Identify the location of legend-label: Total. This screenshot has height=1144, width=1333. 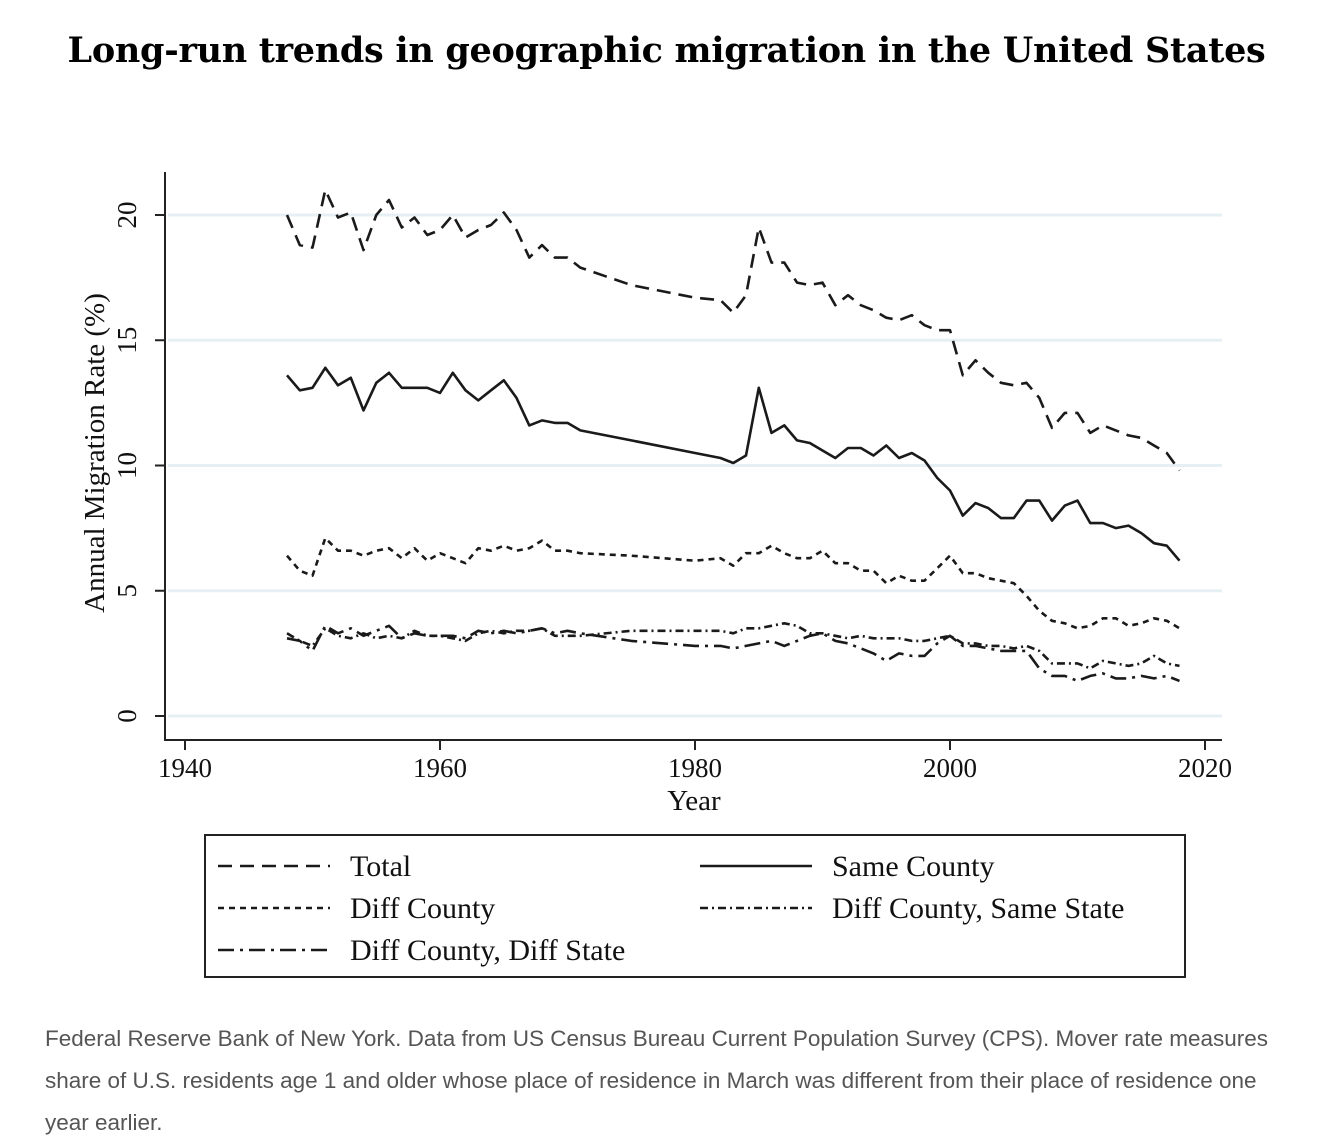
(380, 866).